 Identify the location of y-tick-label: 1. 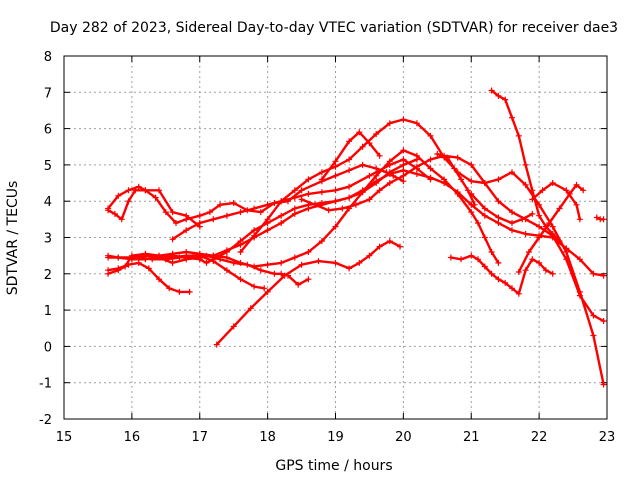
(48, 311).